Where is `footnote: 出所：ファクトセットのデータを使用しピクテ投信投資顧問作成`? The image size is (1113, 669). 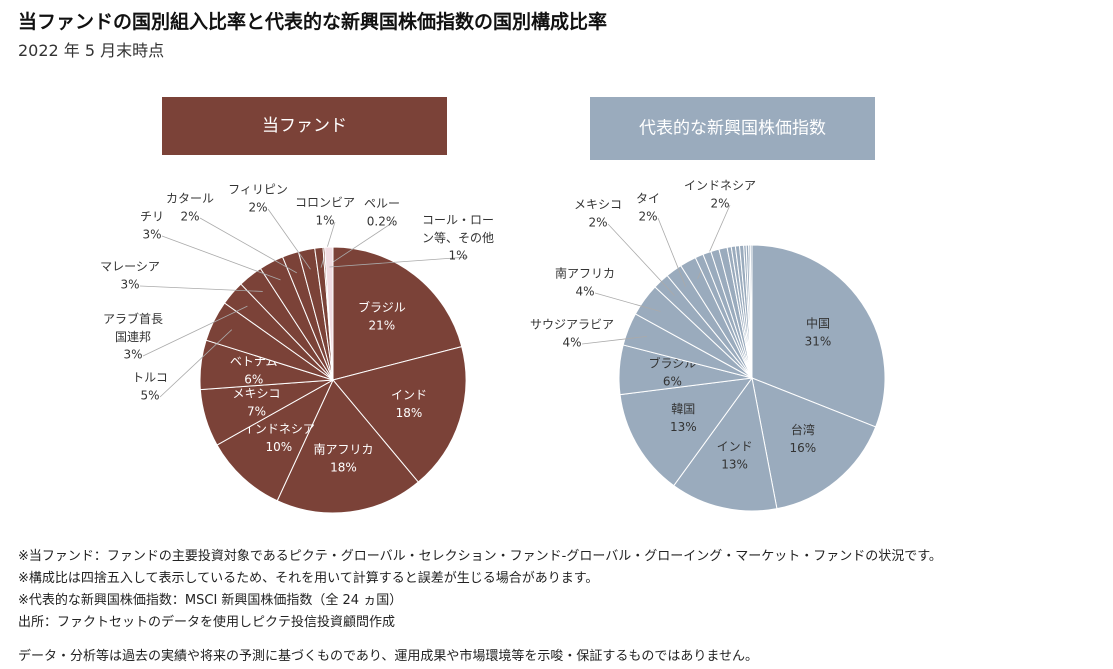
footnote: 出所：ファクトセットのデータを使用しピクテ投信投資顧問作成 is located at coordinates (206, 622).